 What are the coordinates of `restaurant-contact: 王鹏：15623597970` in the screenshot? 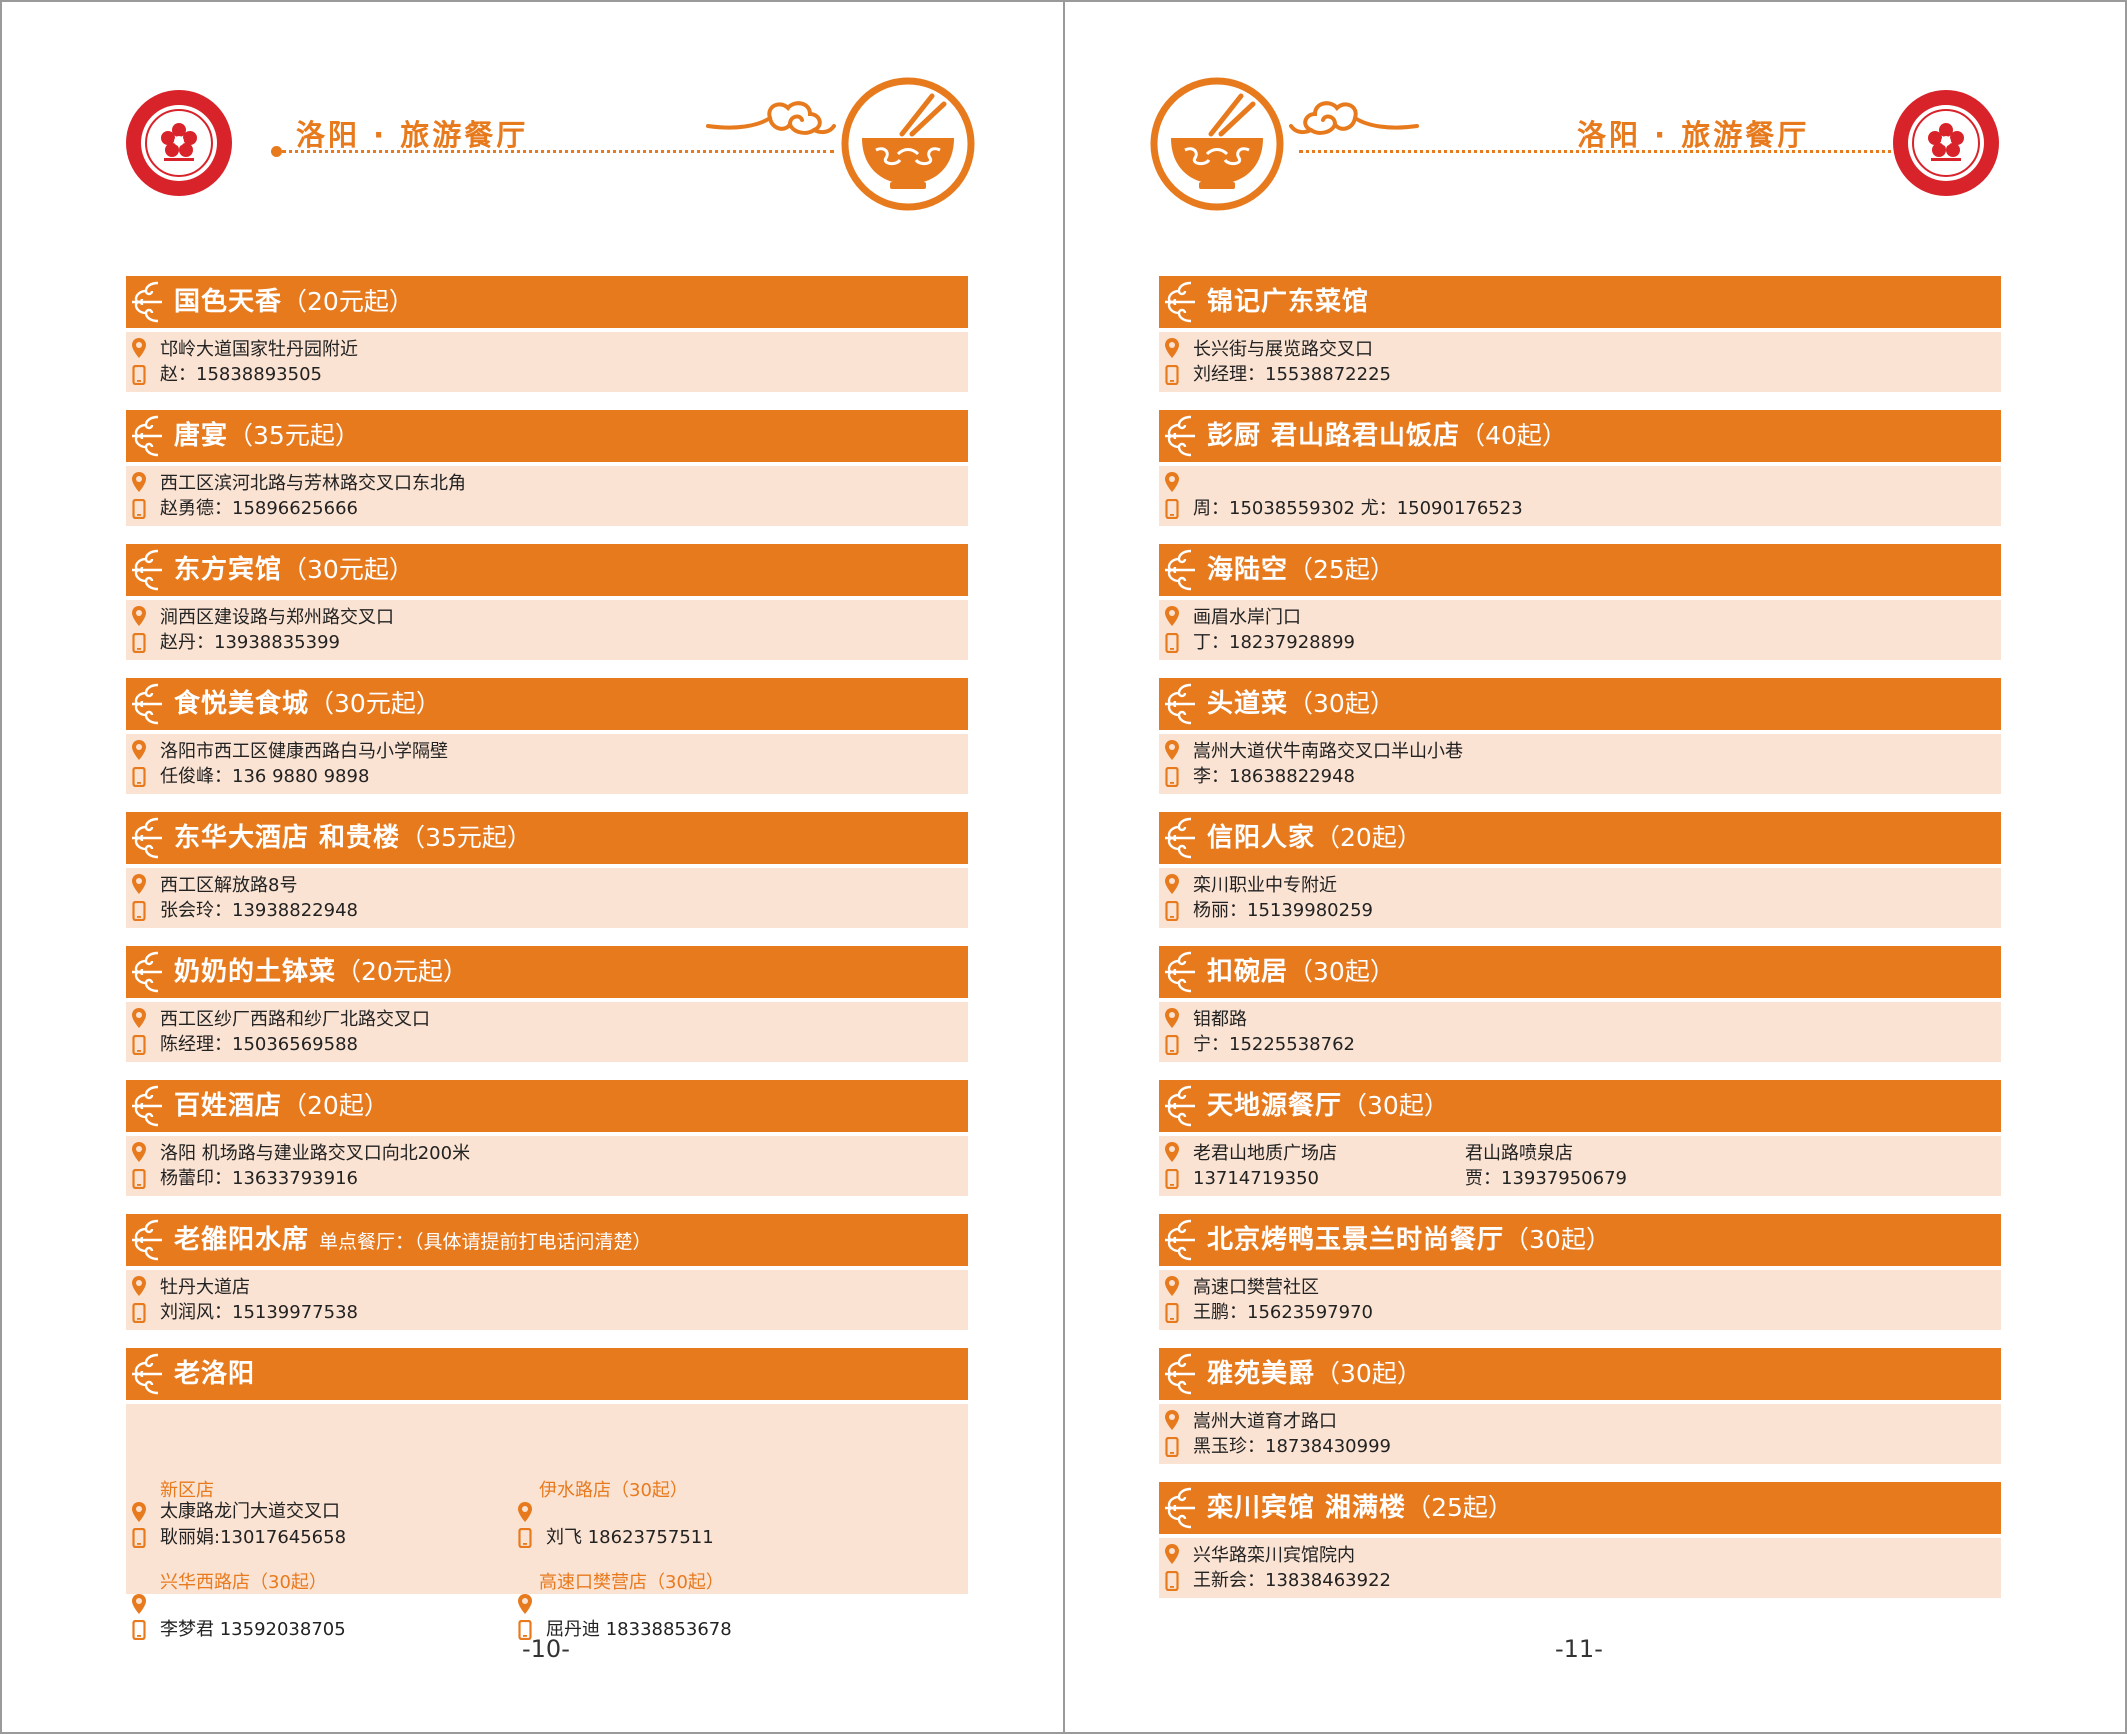 It's located at (1283, 1312).